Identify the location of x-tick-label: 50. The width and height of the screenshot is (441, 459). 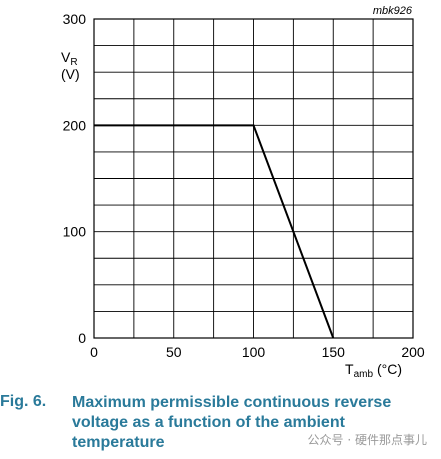
(174, 352).